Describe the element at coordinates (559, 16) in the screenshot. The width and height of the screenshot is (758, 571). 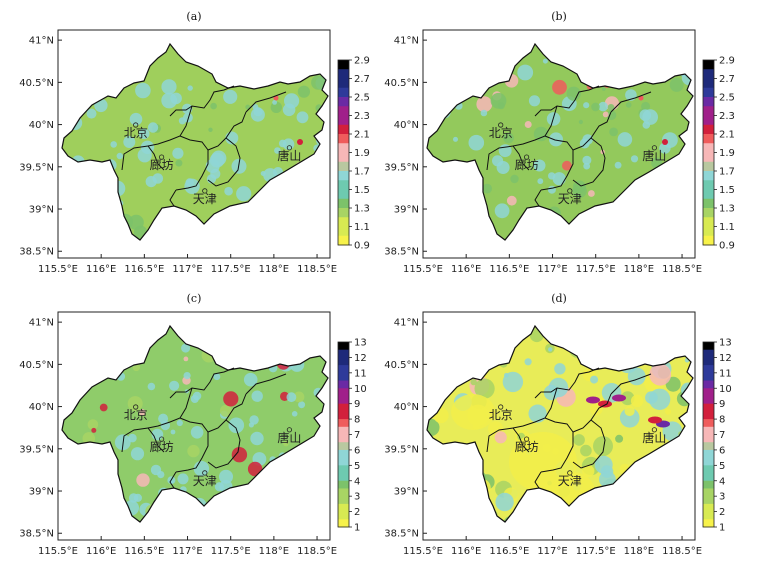
I see `panel-label: (b)` at that location.